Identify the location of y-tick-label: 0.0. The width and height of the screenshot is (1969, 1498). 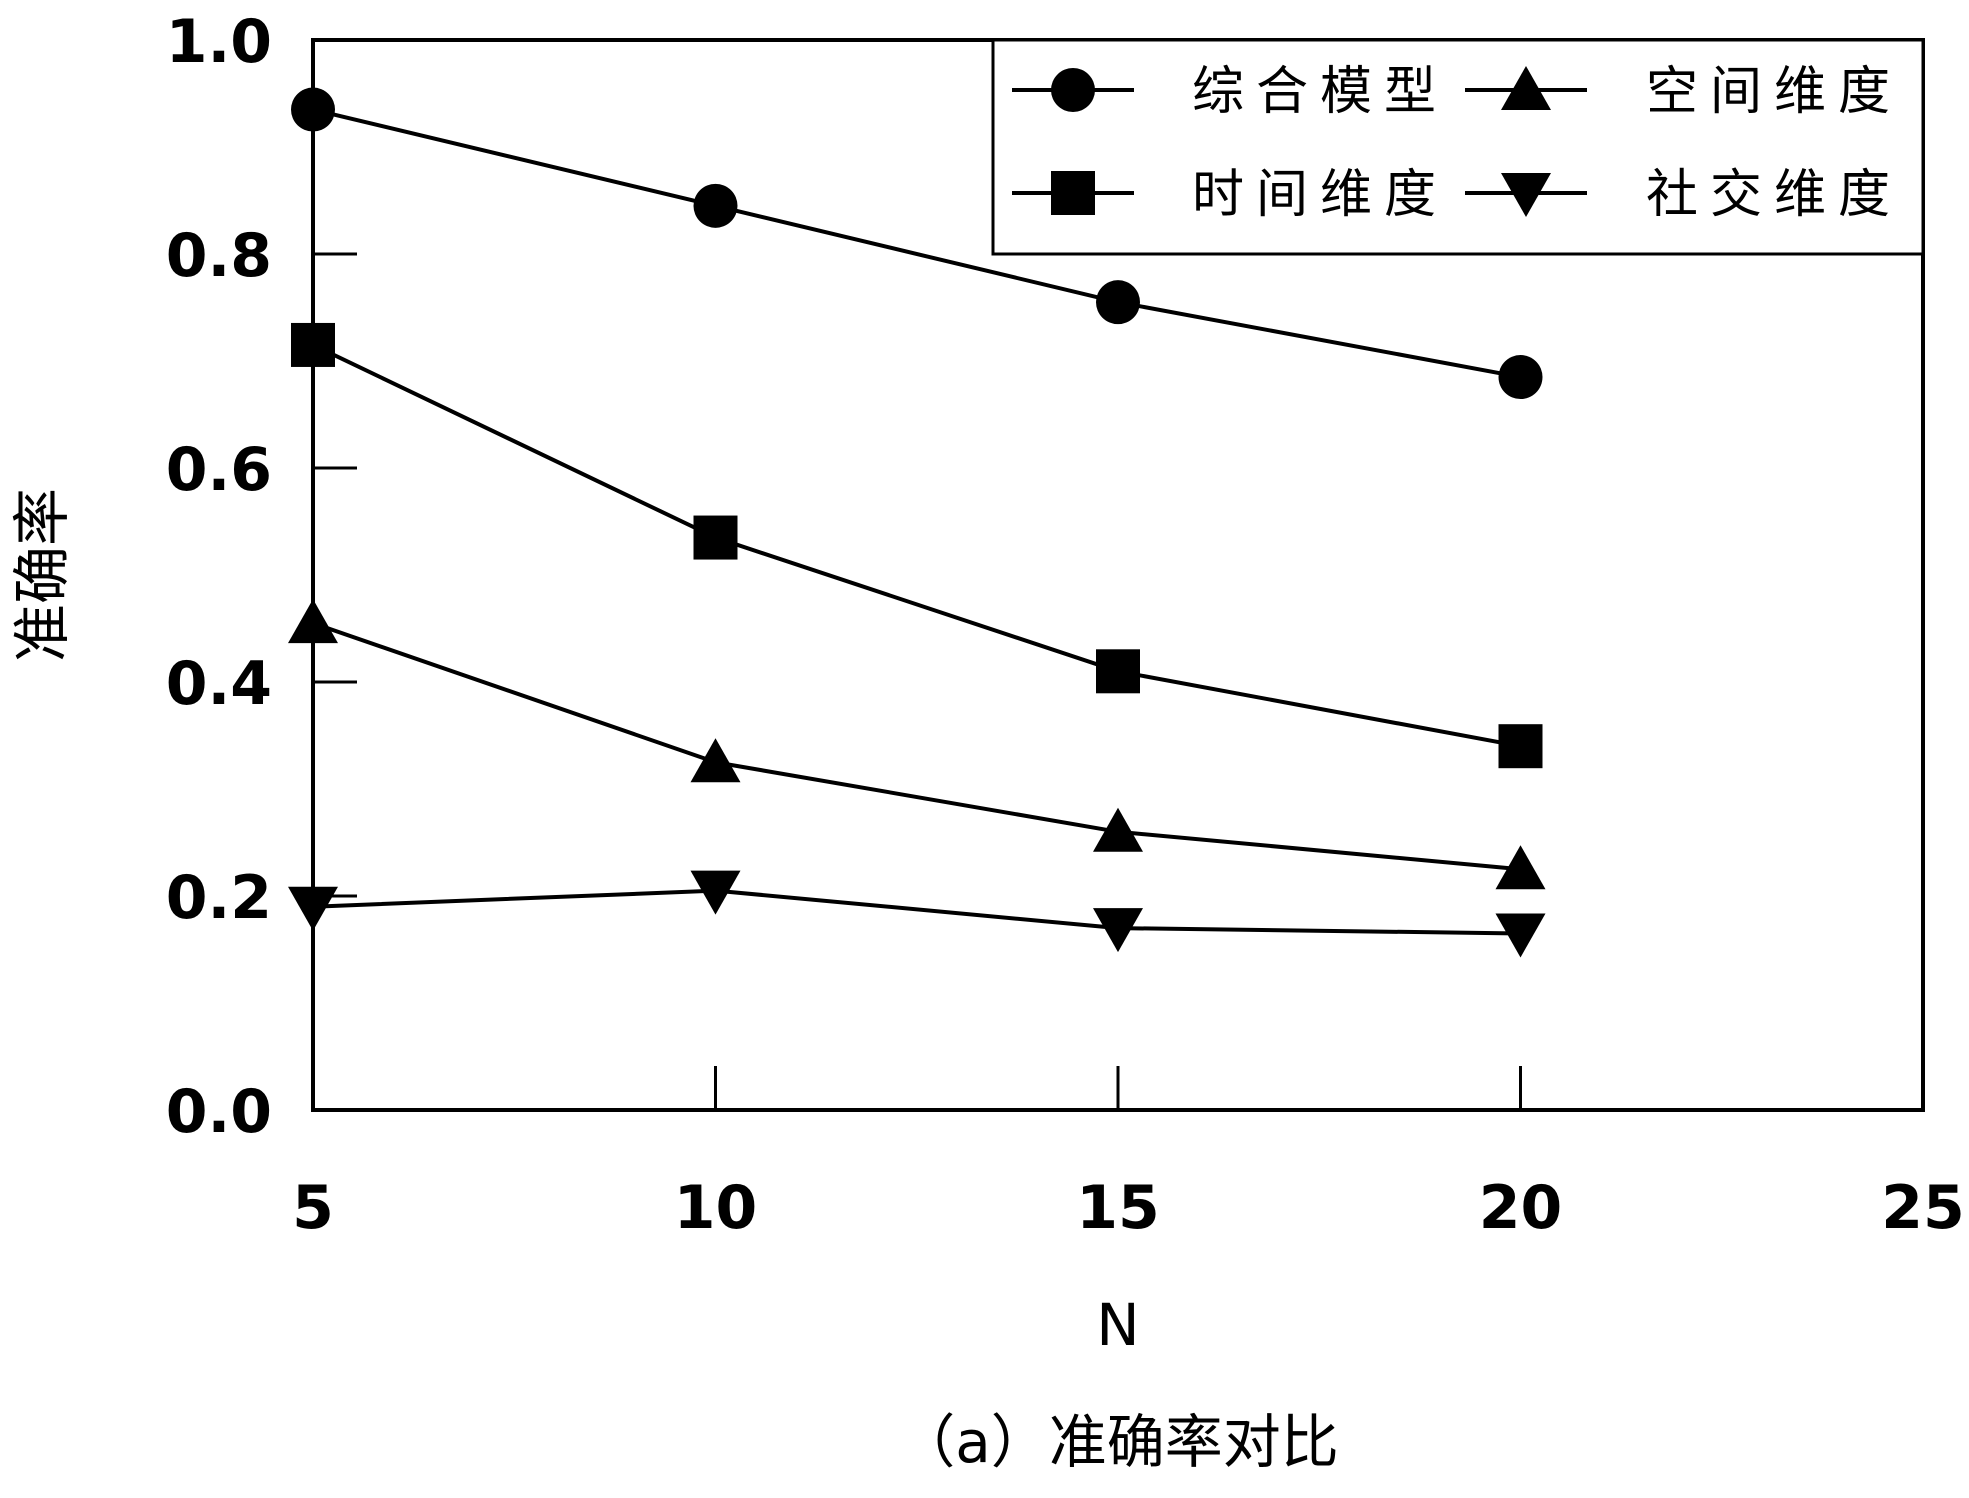
(219, 1112).